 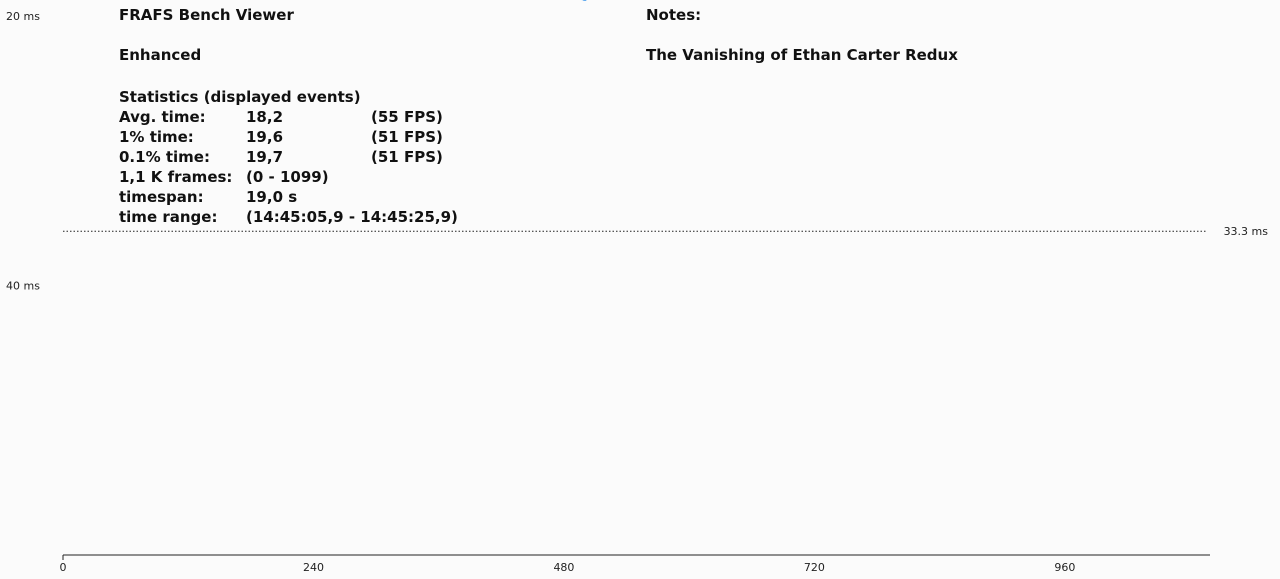 What do you see at coordinates (814, 567) in the screenshot?
I see `x-tick-label: 720` at bounding box center [814, 567].